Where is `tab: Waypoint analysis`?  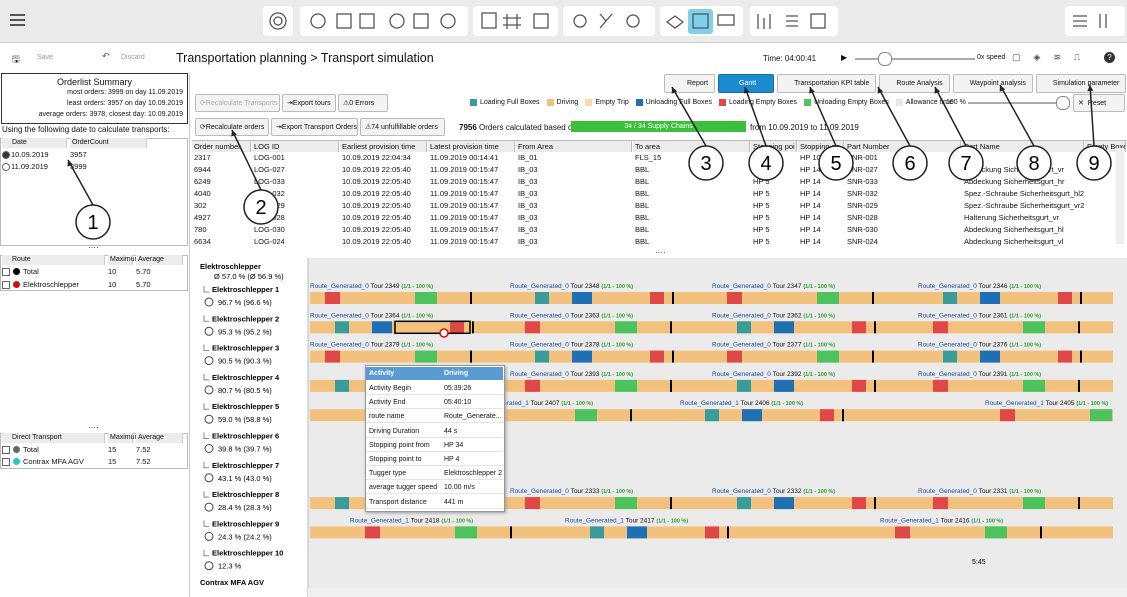 tab: Waypoint analysis is located at coordinates (992, 83).